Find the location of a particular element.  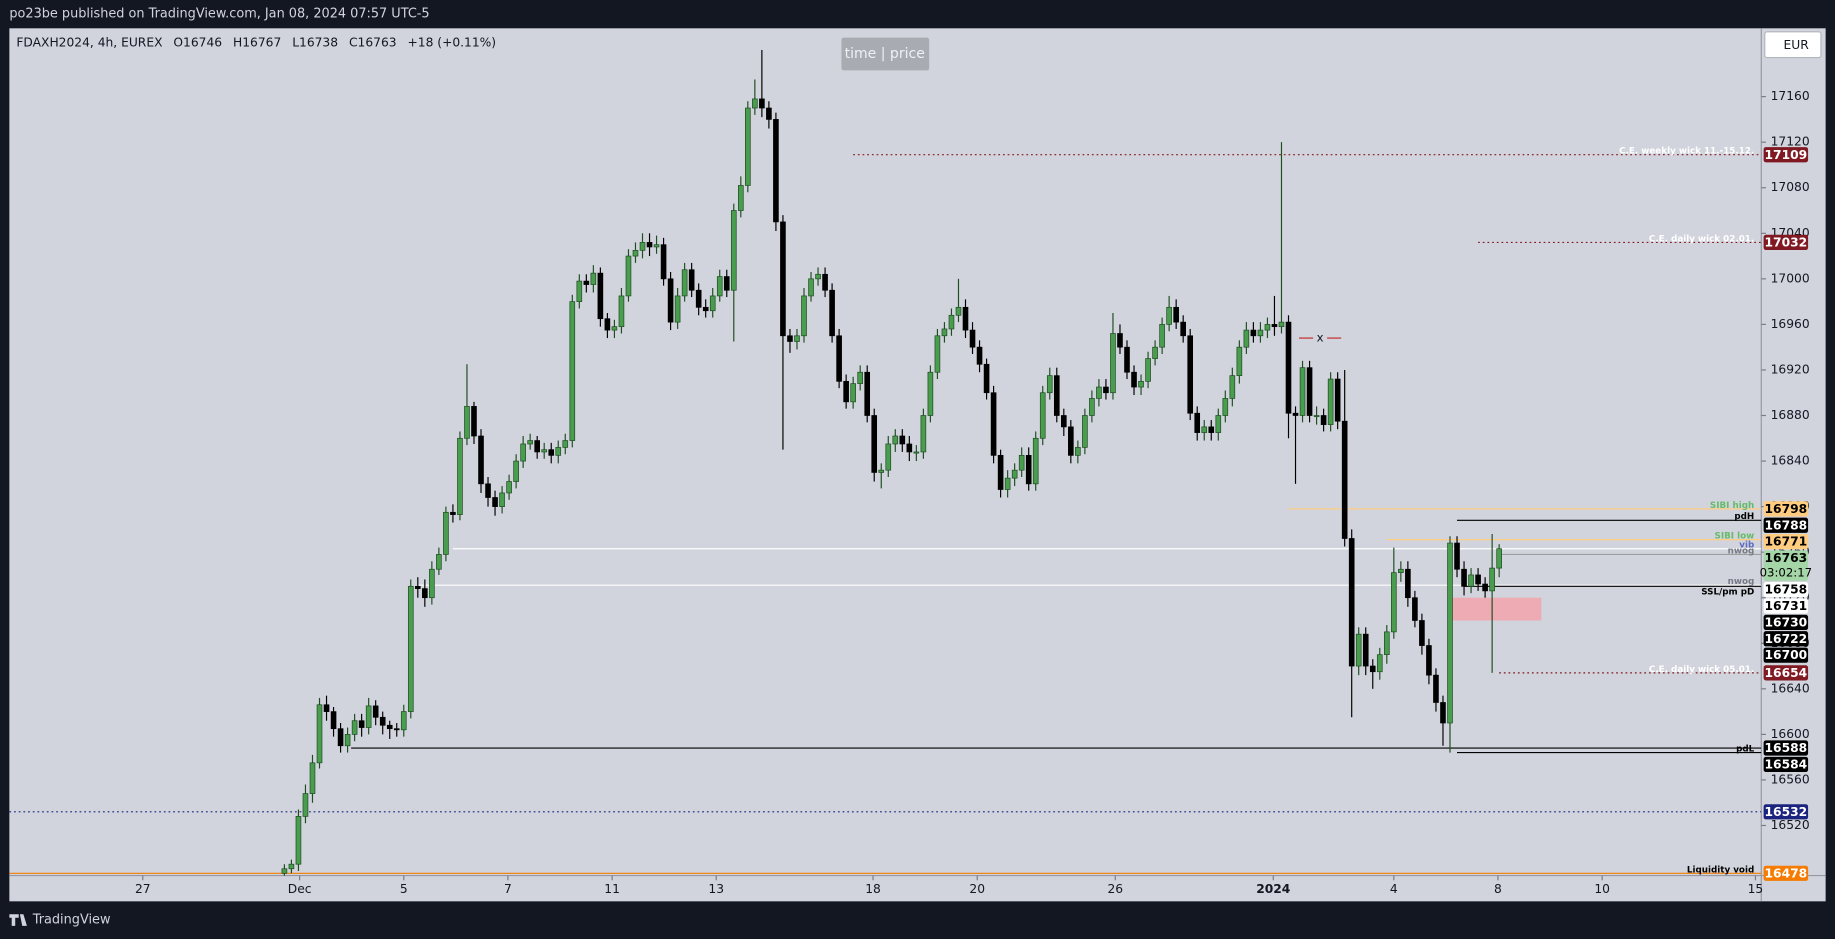

x-tick-label: 2024 is located at coordinates (1273, 889).